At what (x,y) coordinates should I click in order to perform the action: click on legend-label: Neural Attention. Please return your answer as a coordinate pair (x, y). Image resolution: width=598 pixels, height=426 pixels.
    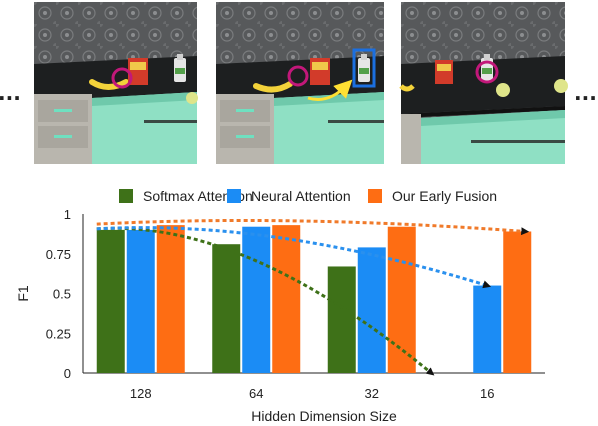
    Looking at the image, I should click on (301, 196).